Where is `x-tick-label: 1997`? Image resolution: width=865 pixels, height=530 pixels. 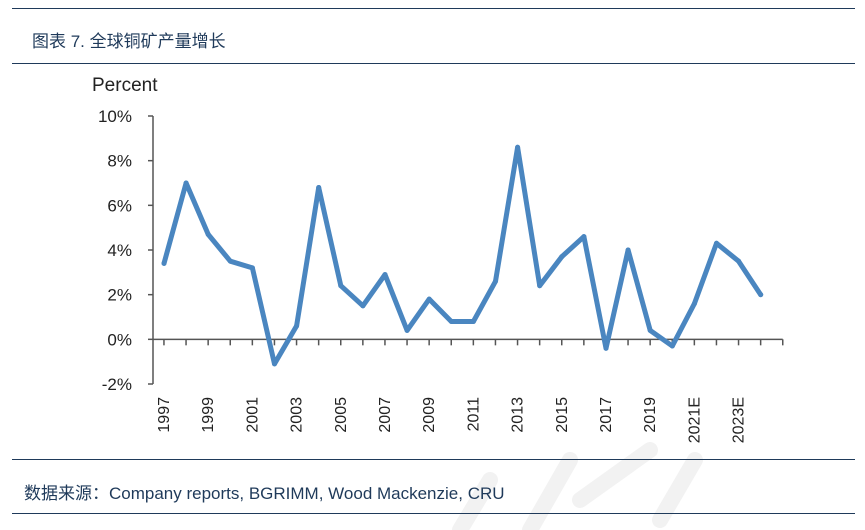 x-tick-label: 1997 is located at coordinates (164, 415).